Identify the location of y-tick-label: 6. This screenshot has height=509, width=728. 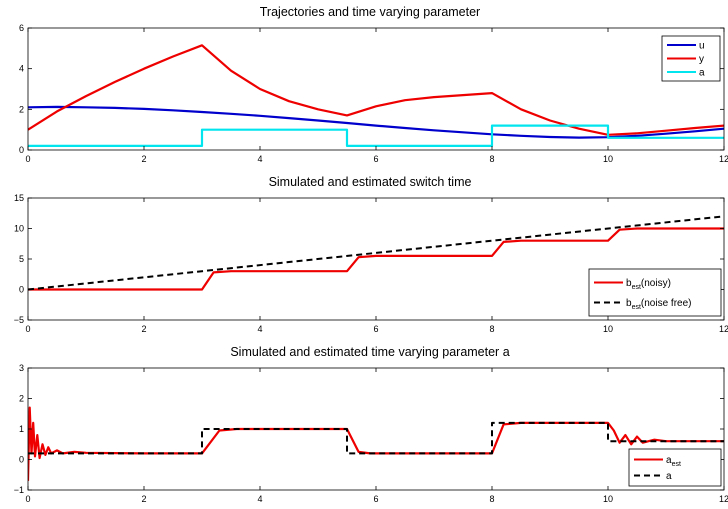
(21, 28).